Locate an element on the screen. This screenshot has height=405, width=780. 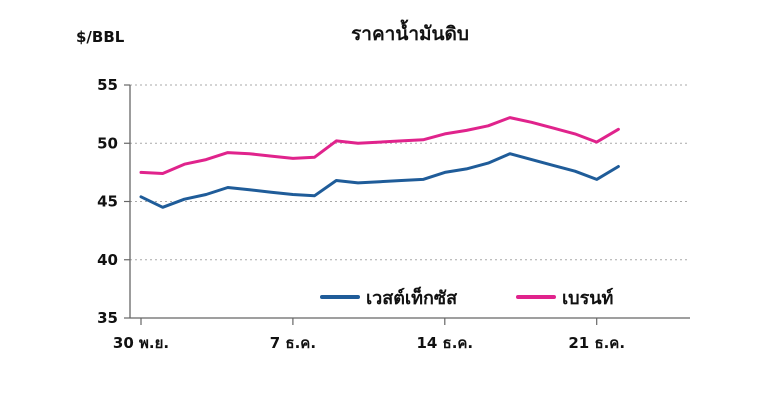
x-axis-ticks: 30 พ.ย. 7 ธ.ค. 14 ธ.ค. 21 ธ.ค. is located at coordinates (369, 335).